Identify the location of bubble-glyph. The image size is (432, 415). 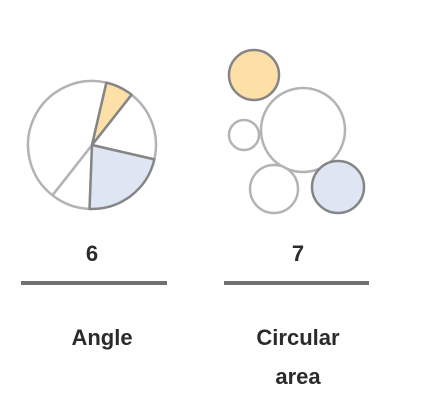
(296, 131).